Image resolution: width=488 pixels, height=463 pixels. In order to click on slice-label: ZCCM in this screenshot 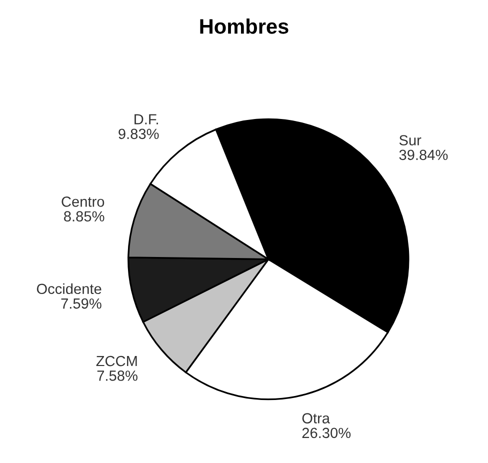, I will do `click(116, 361)`.